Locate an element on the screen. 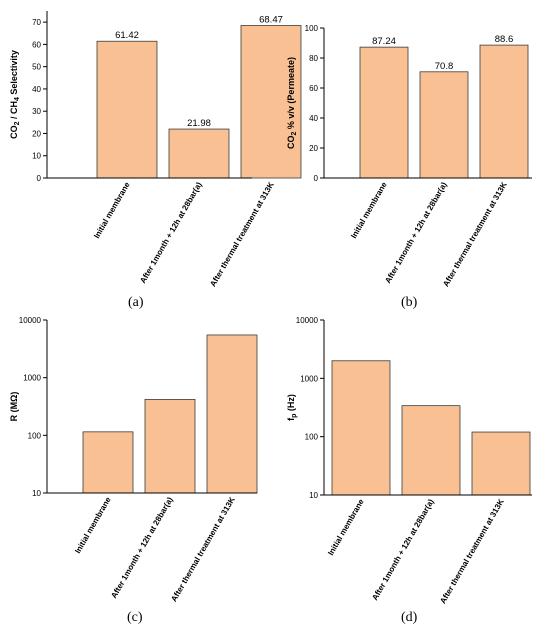 This screenshot has height=639, width=550. data-label-2: 70.8 is located at coordinates (444, 66).